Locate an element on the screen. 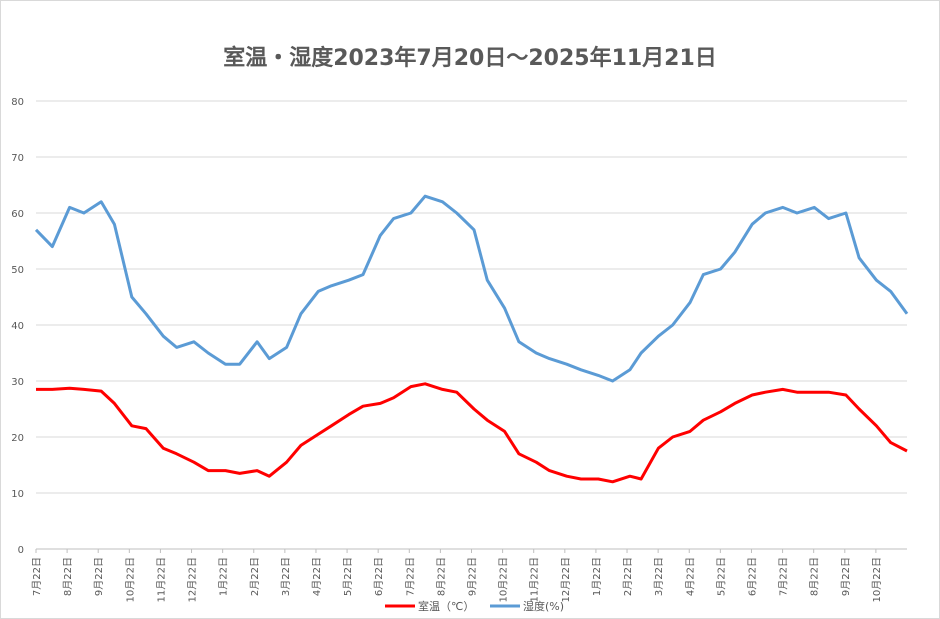 This screenshot has width=940, height=619. y-tick-label: 70 is located at coordinates (17, 158).